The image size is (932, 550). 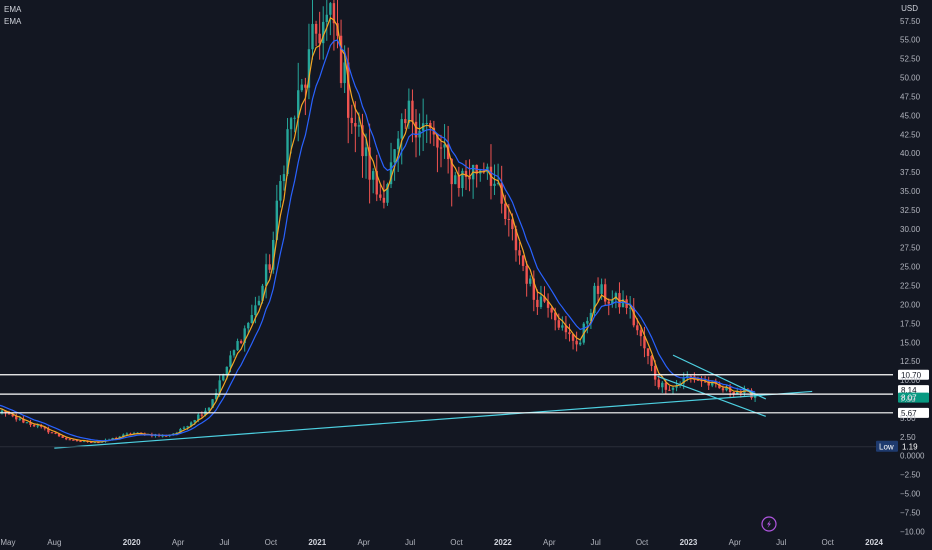 I want to click on y-tick-label: 37.50, so click(x=910, y=172).